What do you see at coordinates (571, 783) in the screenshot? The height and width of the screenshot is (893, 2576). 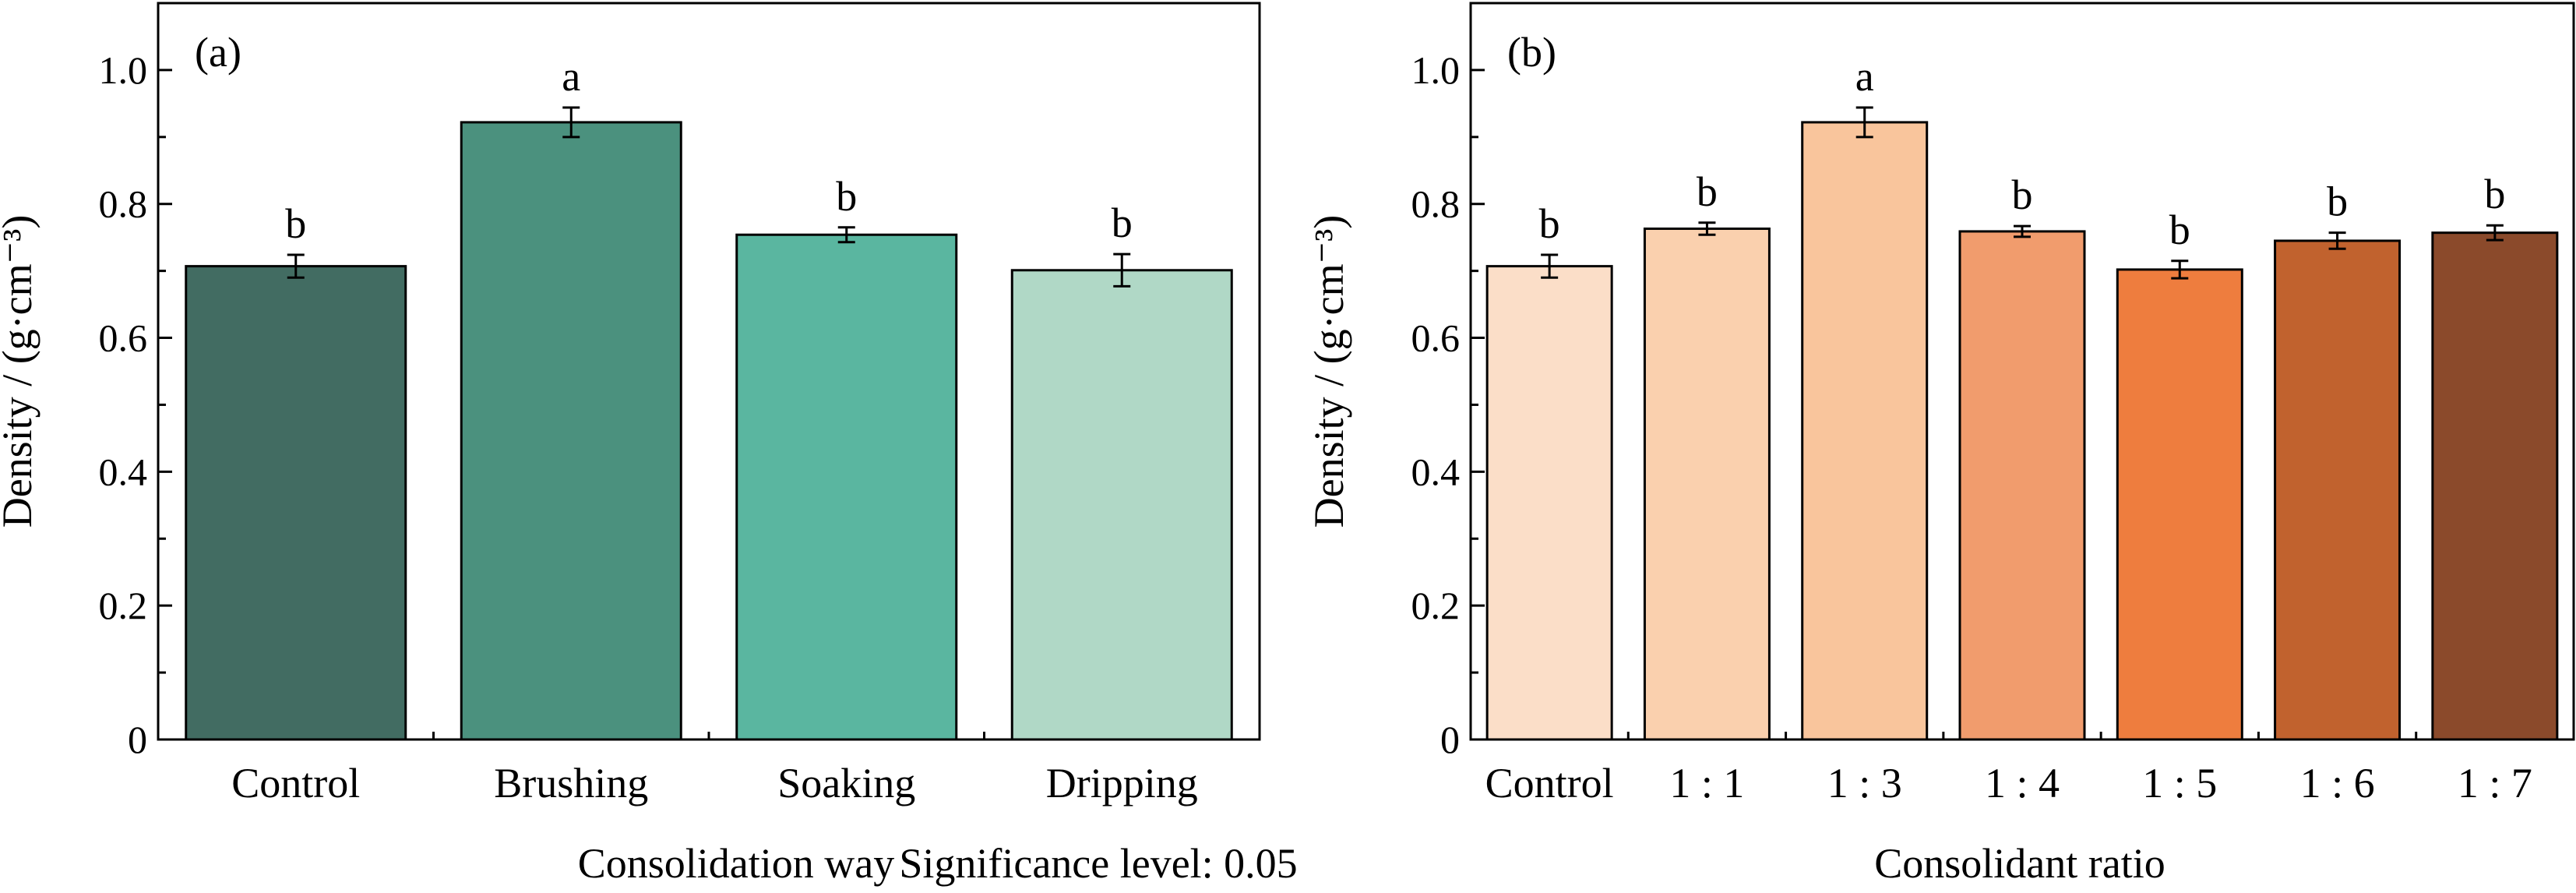 I see `category-label: Brushing` at bounding box center [571, 783].